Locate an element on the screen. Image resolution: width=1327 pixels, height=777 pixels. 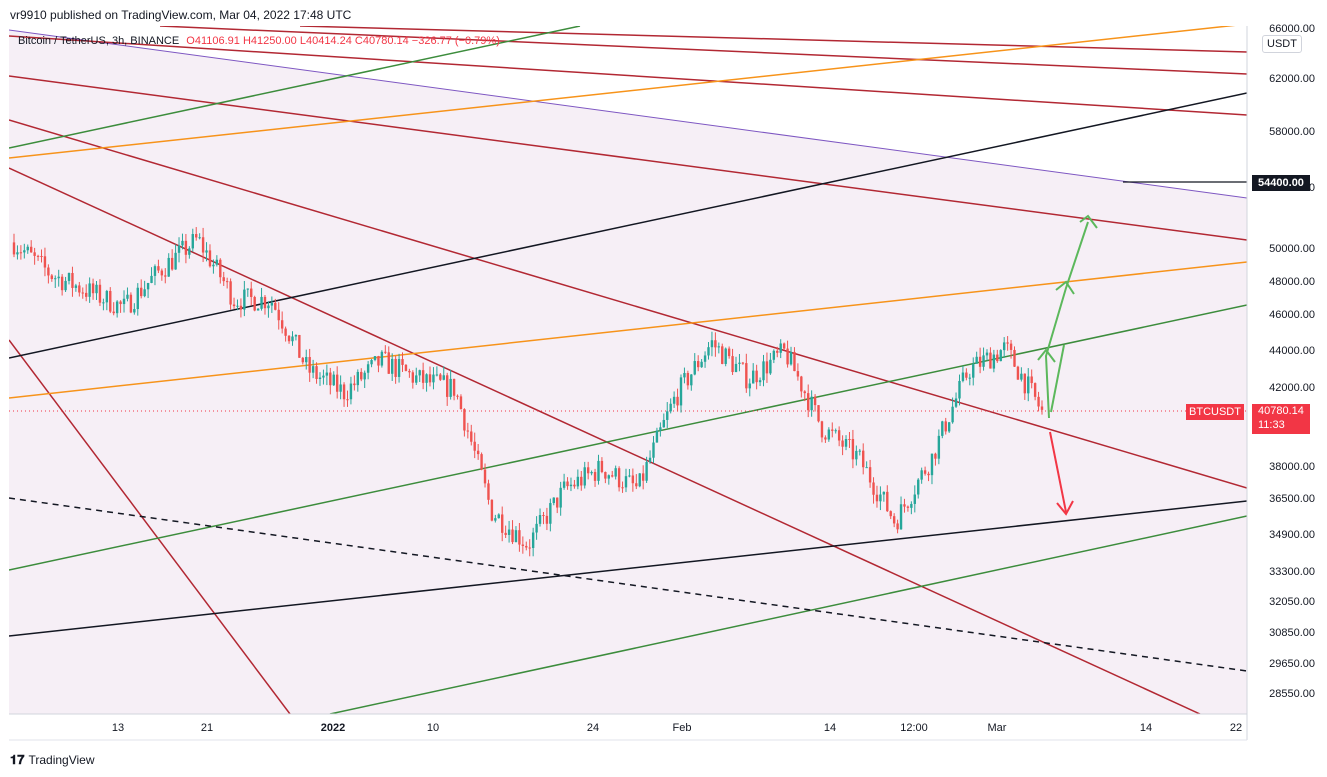
bullish-projection-arrows is located at coordinates (1067, 316).